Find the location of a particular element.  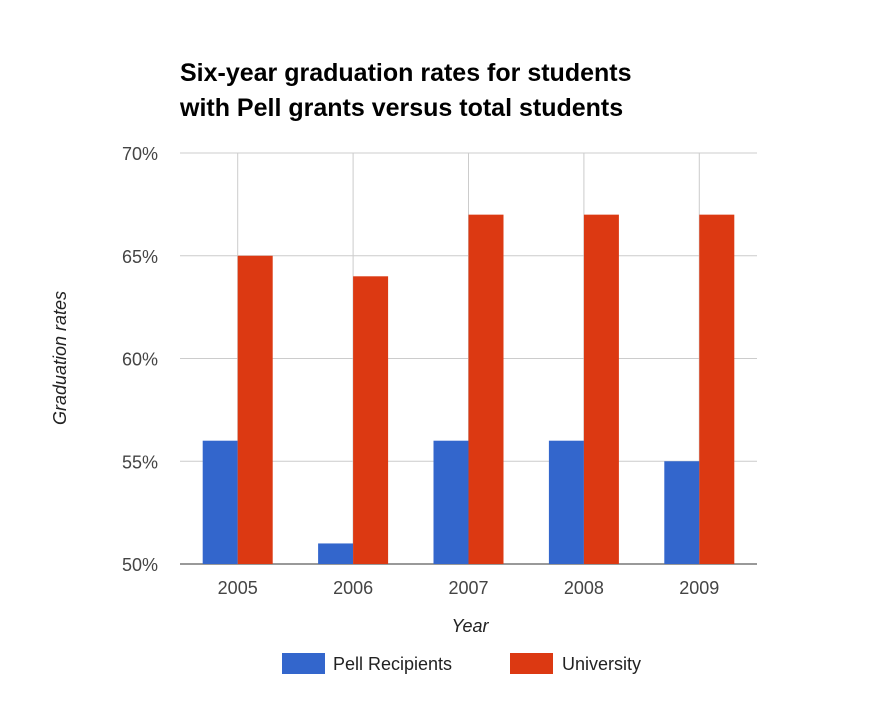

y-tick-label: 65% is located at coordinates (140, 257).